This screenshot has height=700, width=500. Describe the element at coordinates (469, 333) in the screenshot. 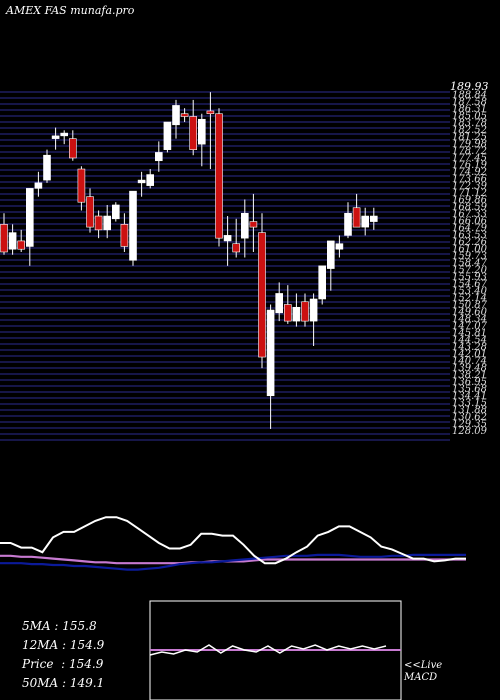

I see `price-tick-label: 145.81` at that location.